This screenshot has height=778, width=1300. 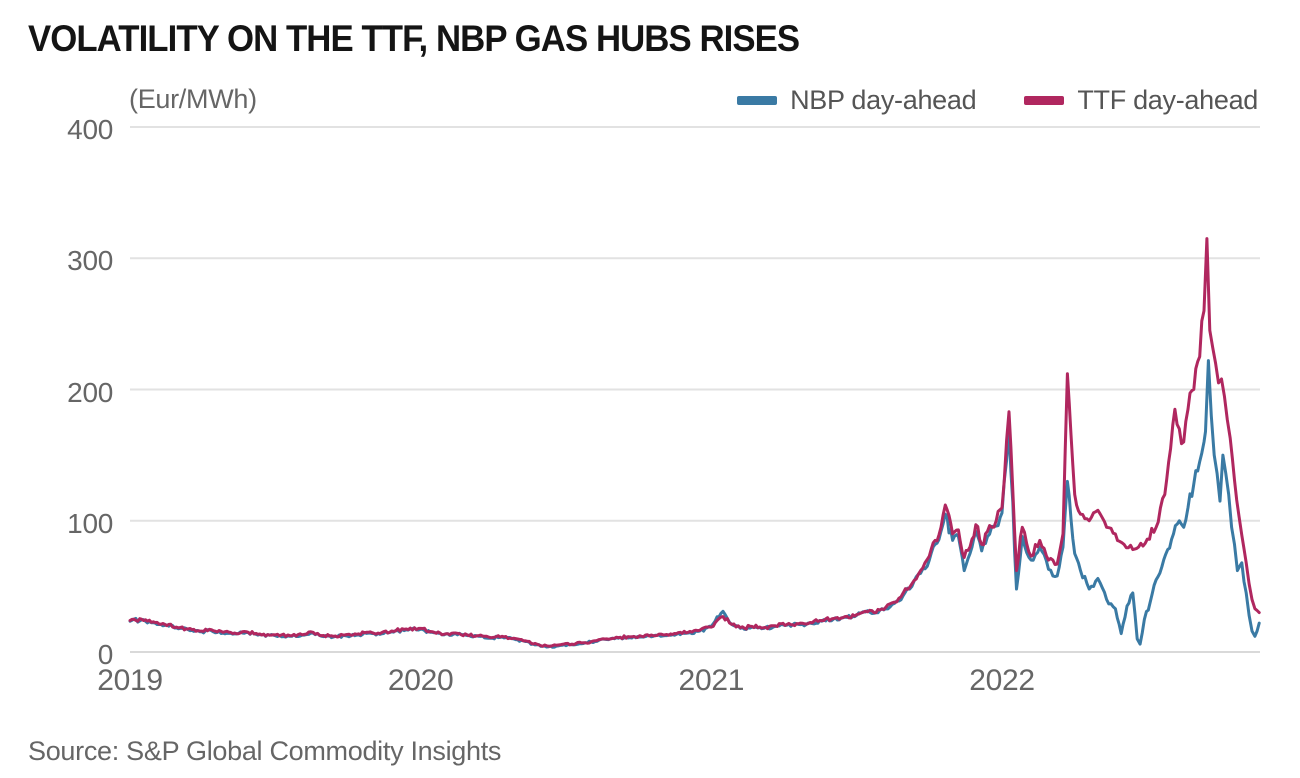 What do you see at coordinates (883, 100) in the screenshot?
I see `legend-label-nbp: NBP day-ahead` at bounding box center [883, 100].